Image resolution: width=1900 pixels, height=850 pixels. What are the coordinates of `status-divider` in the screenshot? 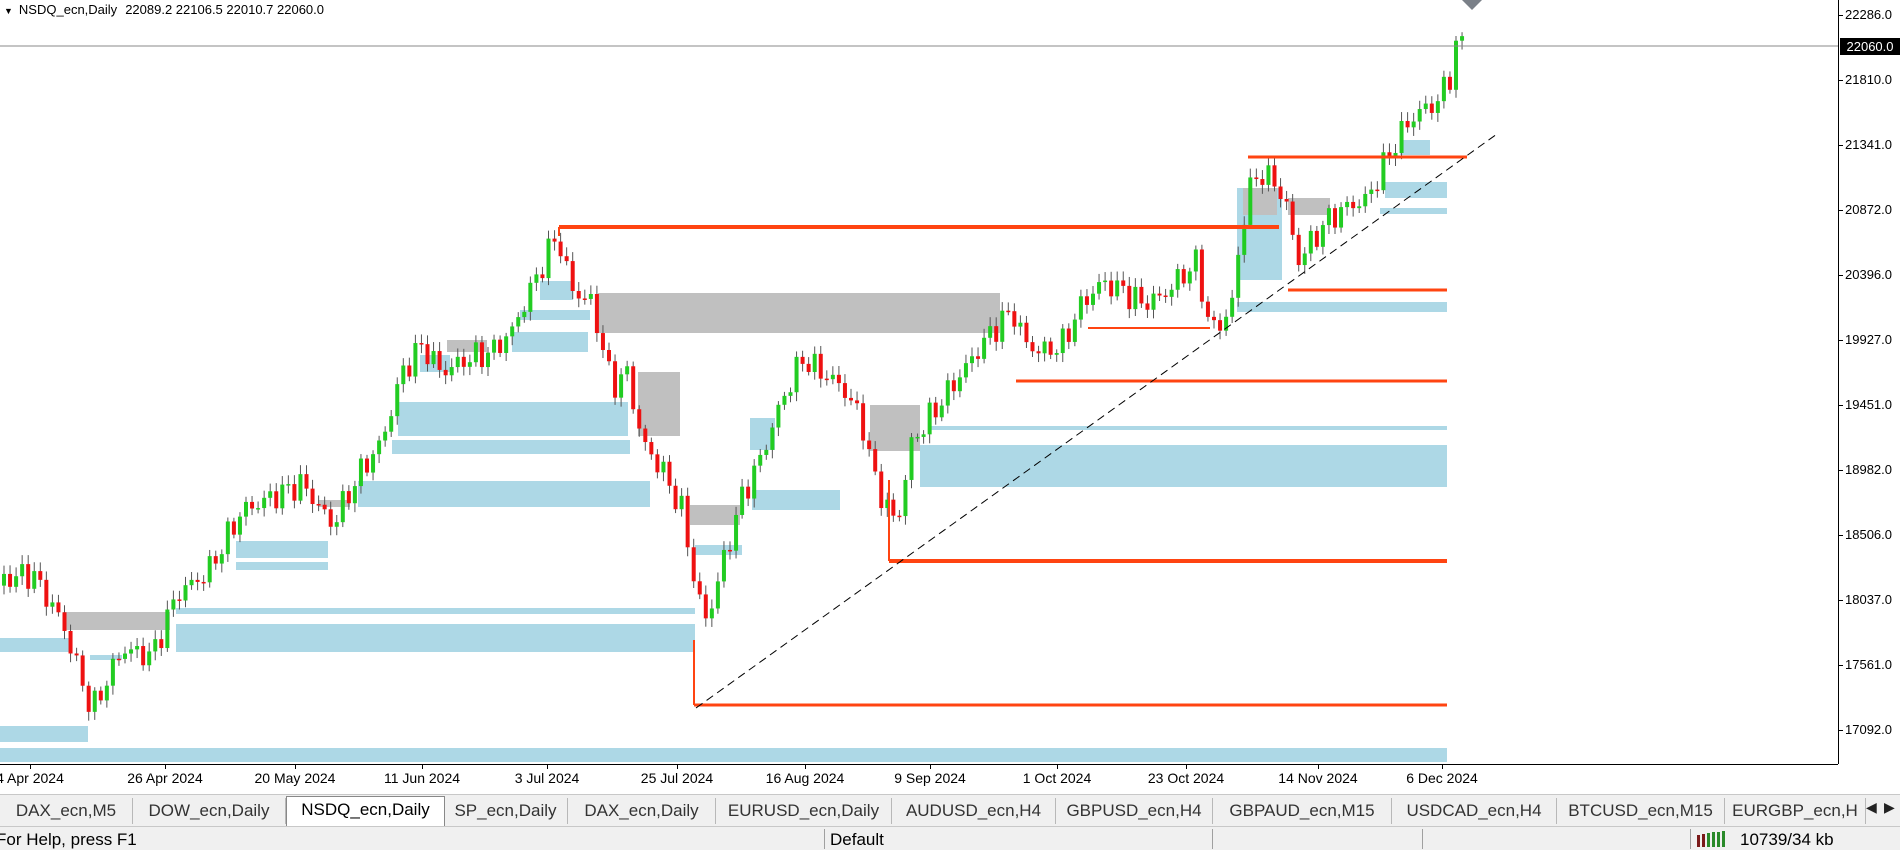 It's located at (1212, 839).